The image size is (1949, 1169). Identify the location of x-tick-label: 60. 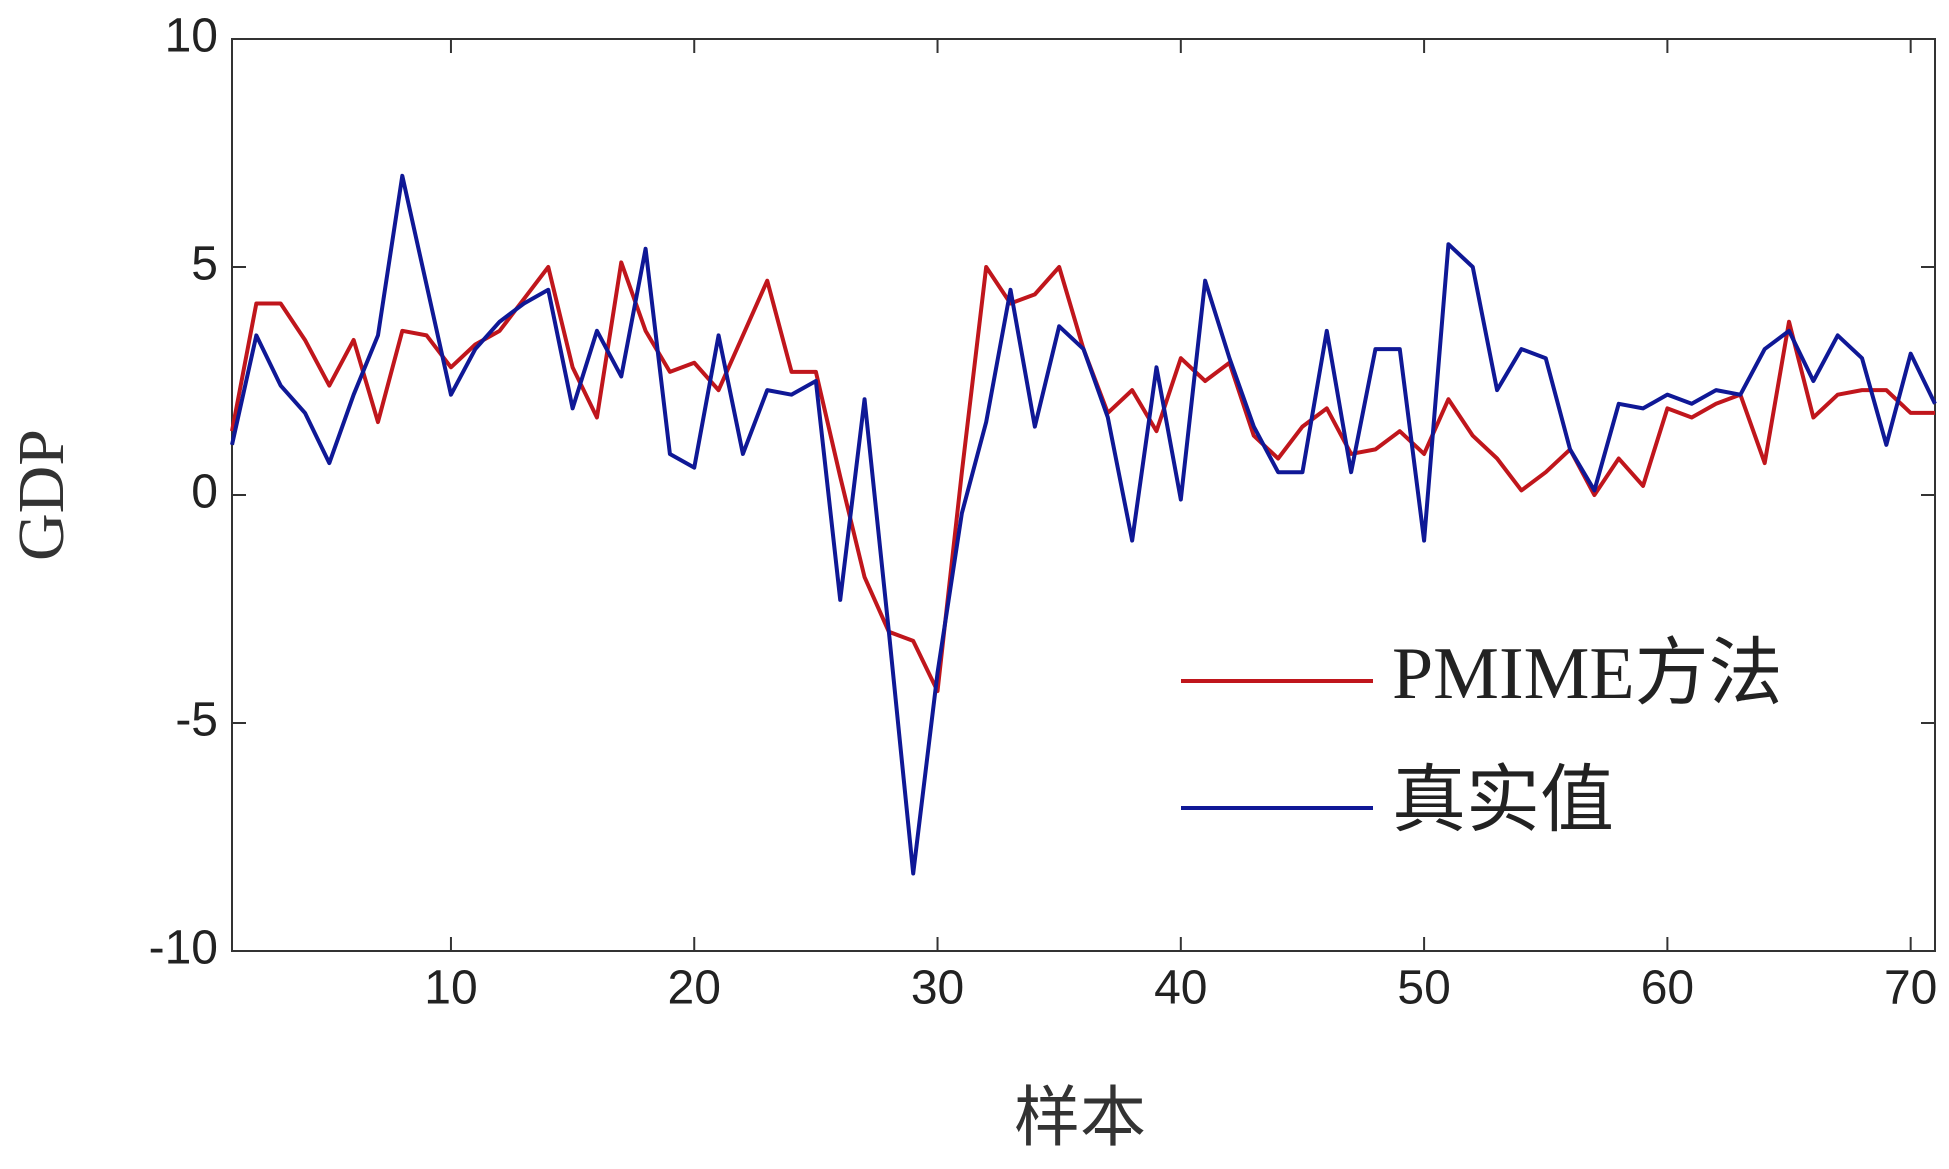
(1667, 988).